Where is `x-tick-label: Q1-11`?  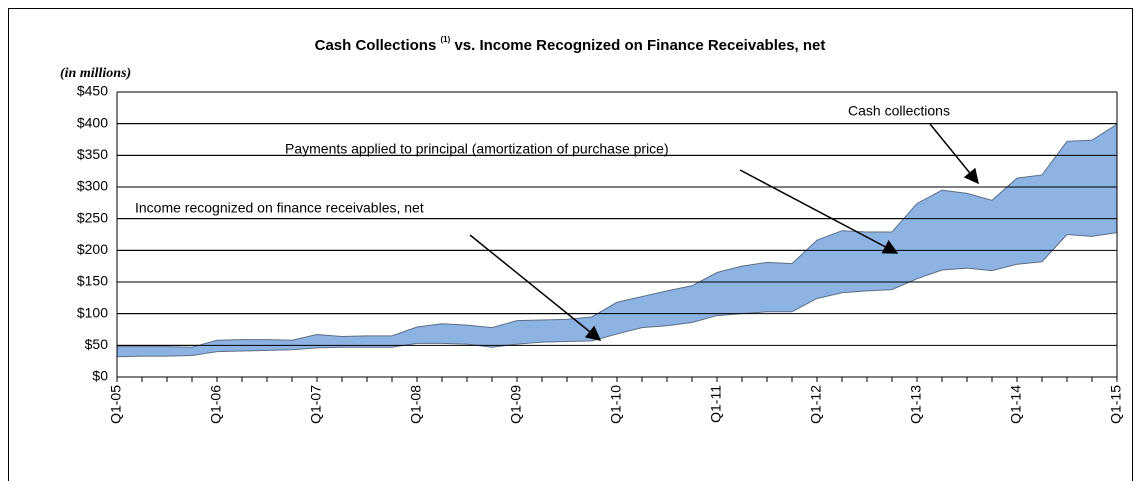 x-tick-label: Q1-11 is located at coordinates (716, 404).